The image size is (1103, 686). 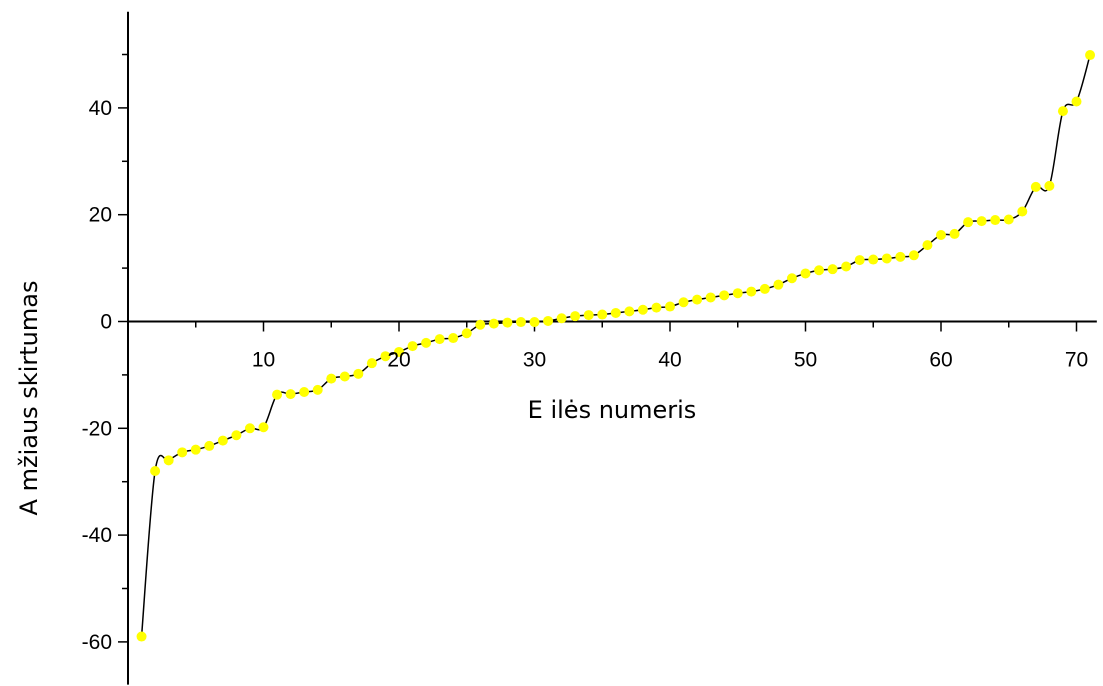 What do you see at coordinates (100, 215) in the screenshot?
I see `y-tick-label: 20` at bounding box center [100, 215].